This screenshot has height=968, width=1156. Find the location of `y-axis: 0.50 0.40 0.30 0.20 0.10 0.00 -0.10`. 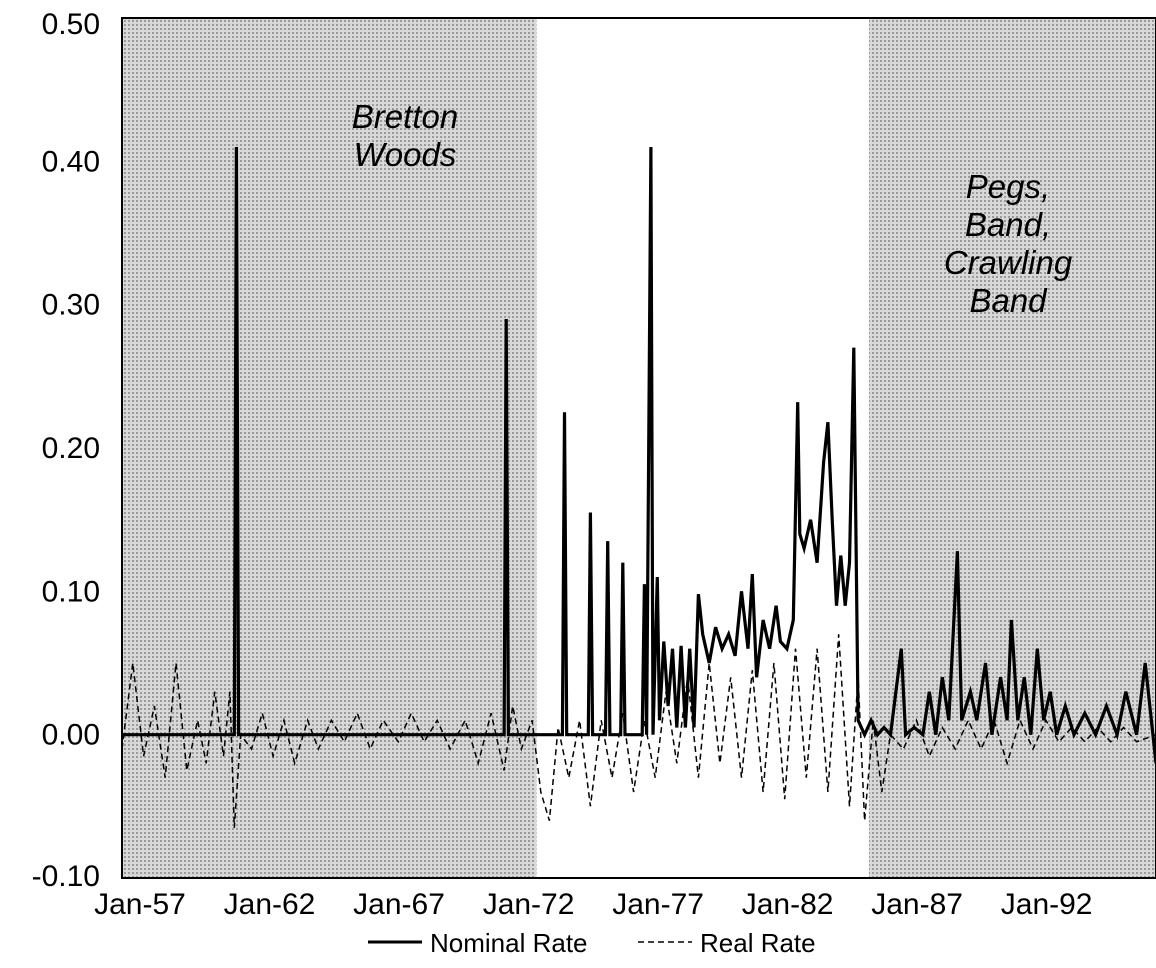

y-axis: 0.50 0.40 0.30 0.20 0.10 0.00 -0.10 is located at coordinates (66, 450).